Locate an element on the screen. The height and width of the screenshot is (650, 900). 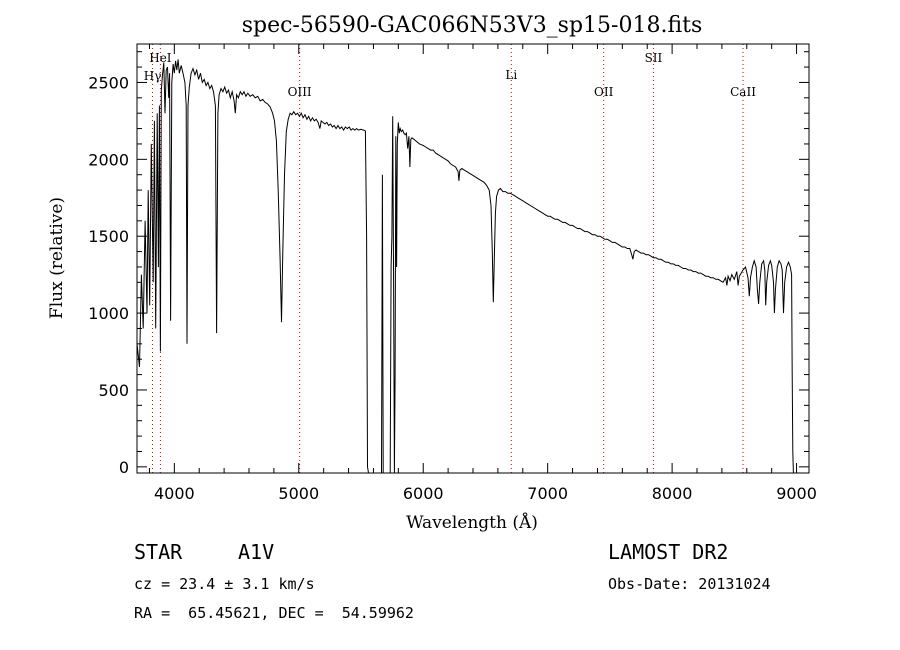
spectral-line-label: CaII is located at coordinates (743, 92).